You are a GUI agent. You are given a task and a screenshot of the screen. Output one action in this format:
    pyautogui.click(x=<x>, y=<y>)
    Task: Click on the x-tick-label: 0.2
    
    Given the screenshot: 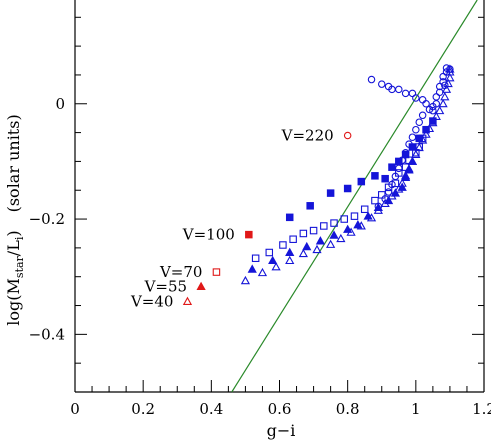 What is the action you would take?
    pyautogui.click(x=143, y=409)
    